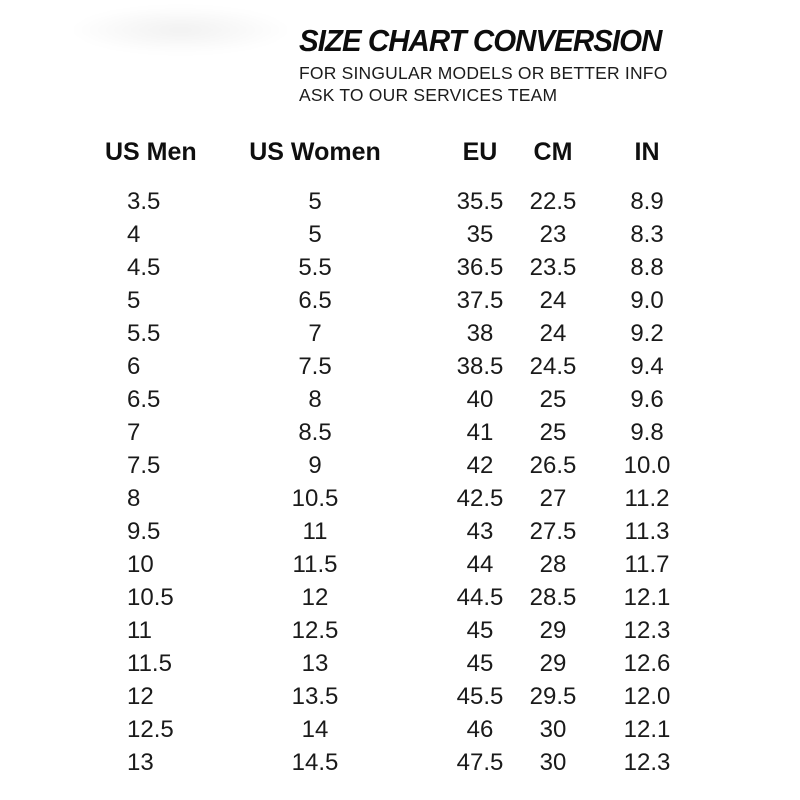 The width and height of the screenshot is (800, 800). Describe the element at coordinates (647, 333) in the screenshot. I see `table-cell: 9.2` at that location.